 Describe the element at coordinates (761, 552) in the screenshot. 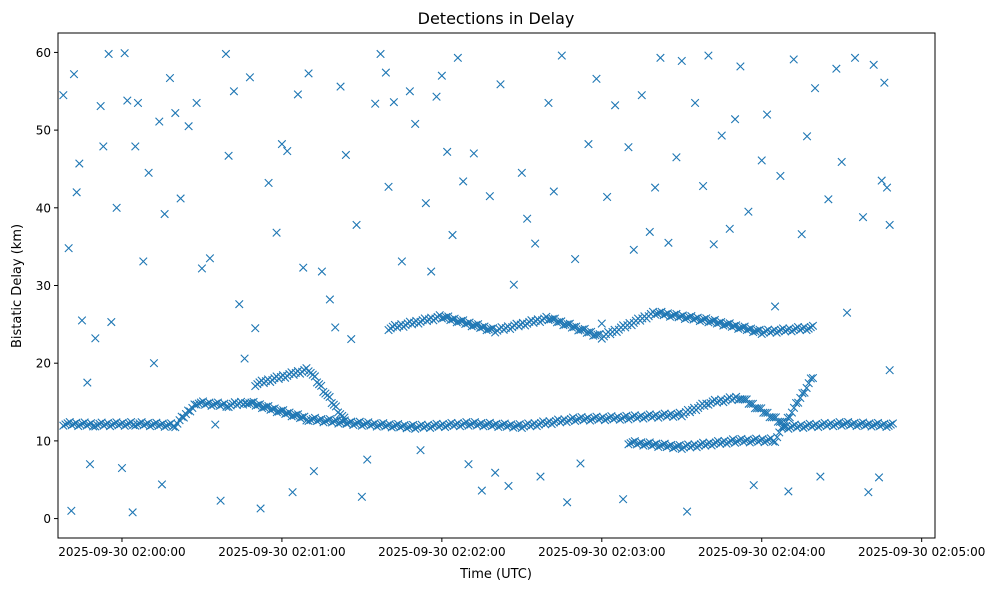

I see `x-tick-label: 2025-09-30 02:04:00` at that location.